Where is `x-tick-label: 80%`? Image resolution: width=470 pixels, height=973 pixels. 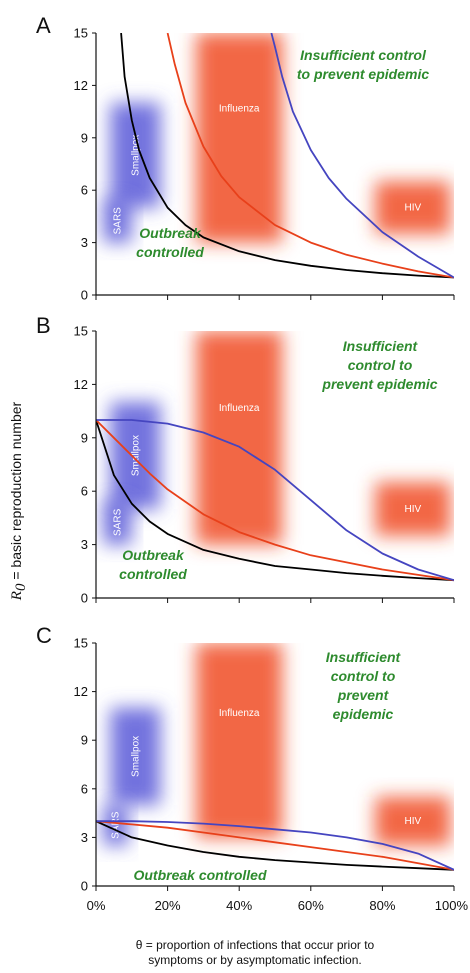
x-tick-label: 80% is located at coordinates (382, 905).